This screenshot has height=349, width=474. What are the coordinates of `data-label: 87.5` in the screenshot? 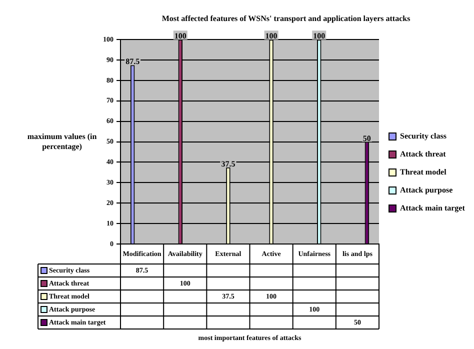 It's located at (133, 61).